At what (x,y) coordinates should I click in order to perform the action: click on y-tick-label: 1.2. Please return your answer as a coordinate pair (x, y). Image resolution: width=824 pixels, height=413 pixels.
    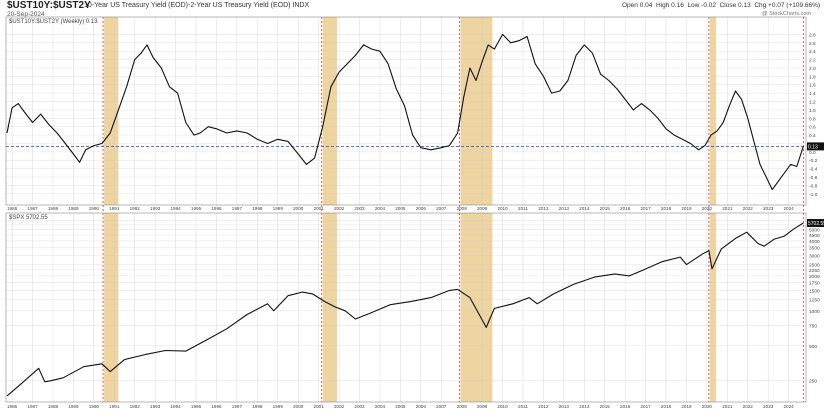
    Looking at the image, I should click on (812, 103).